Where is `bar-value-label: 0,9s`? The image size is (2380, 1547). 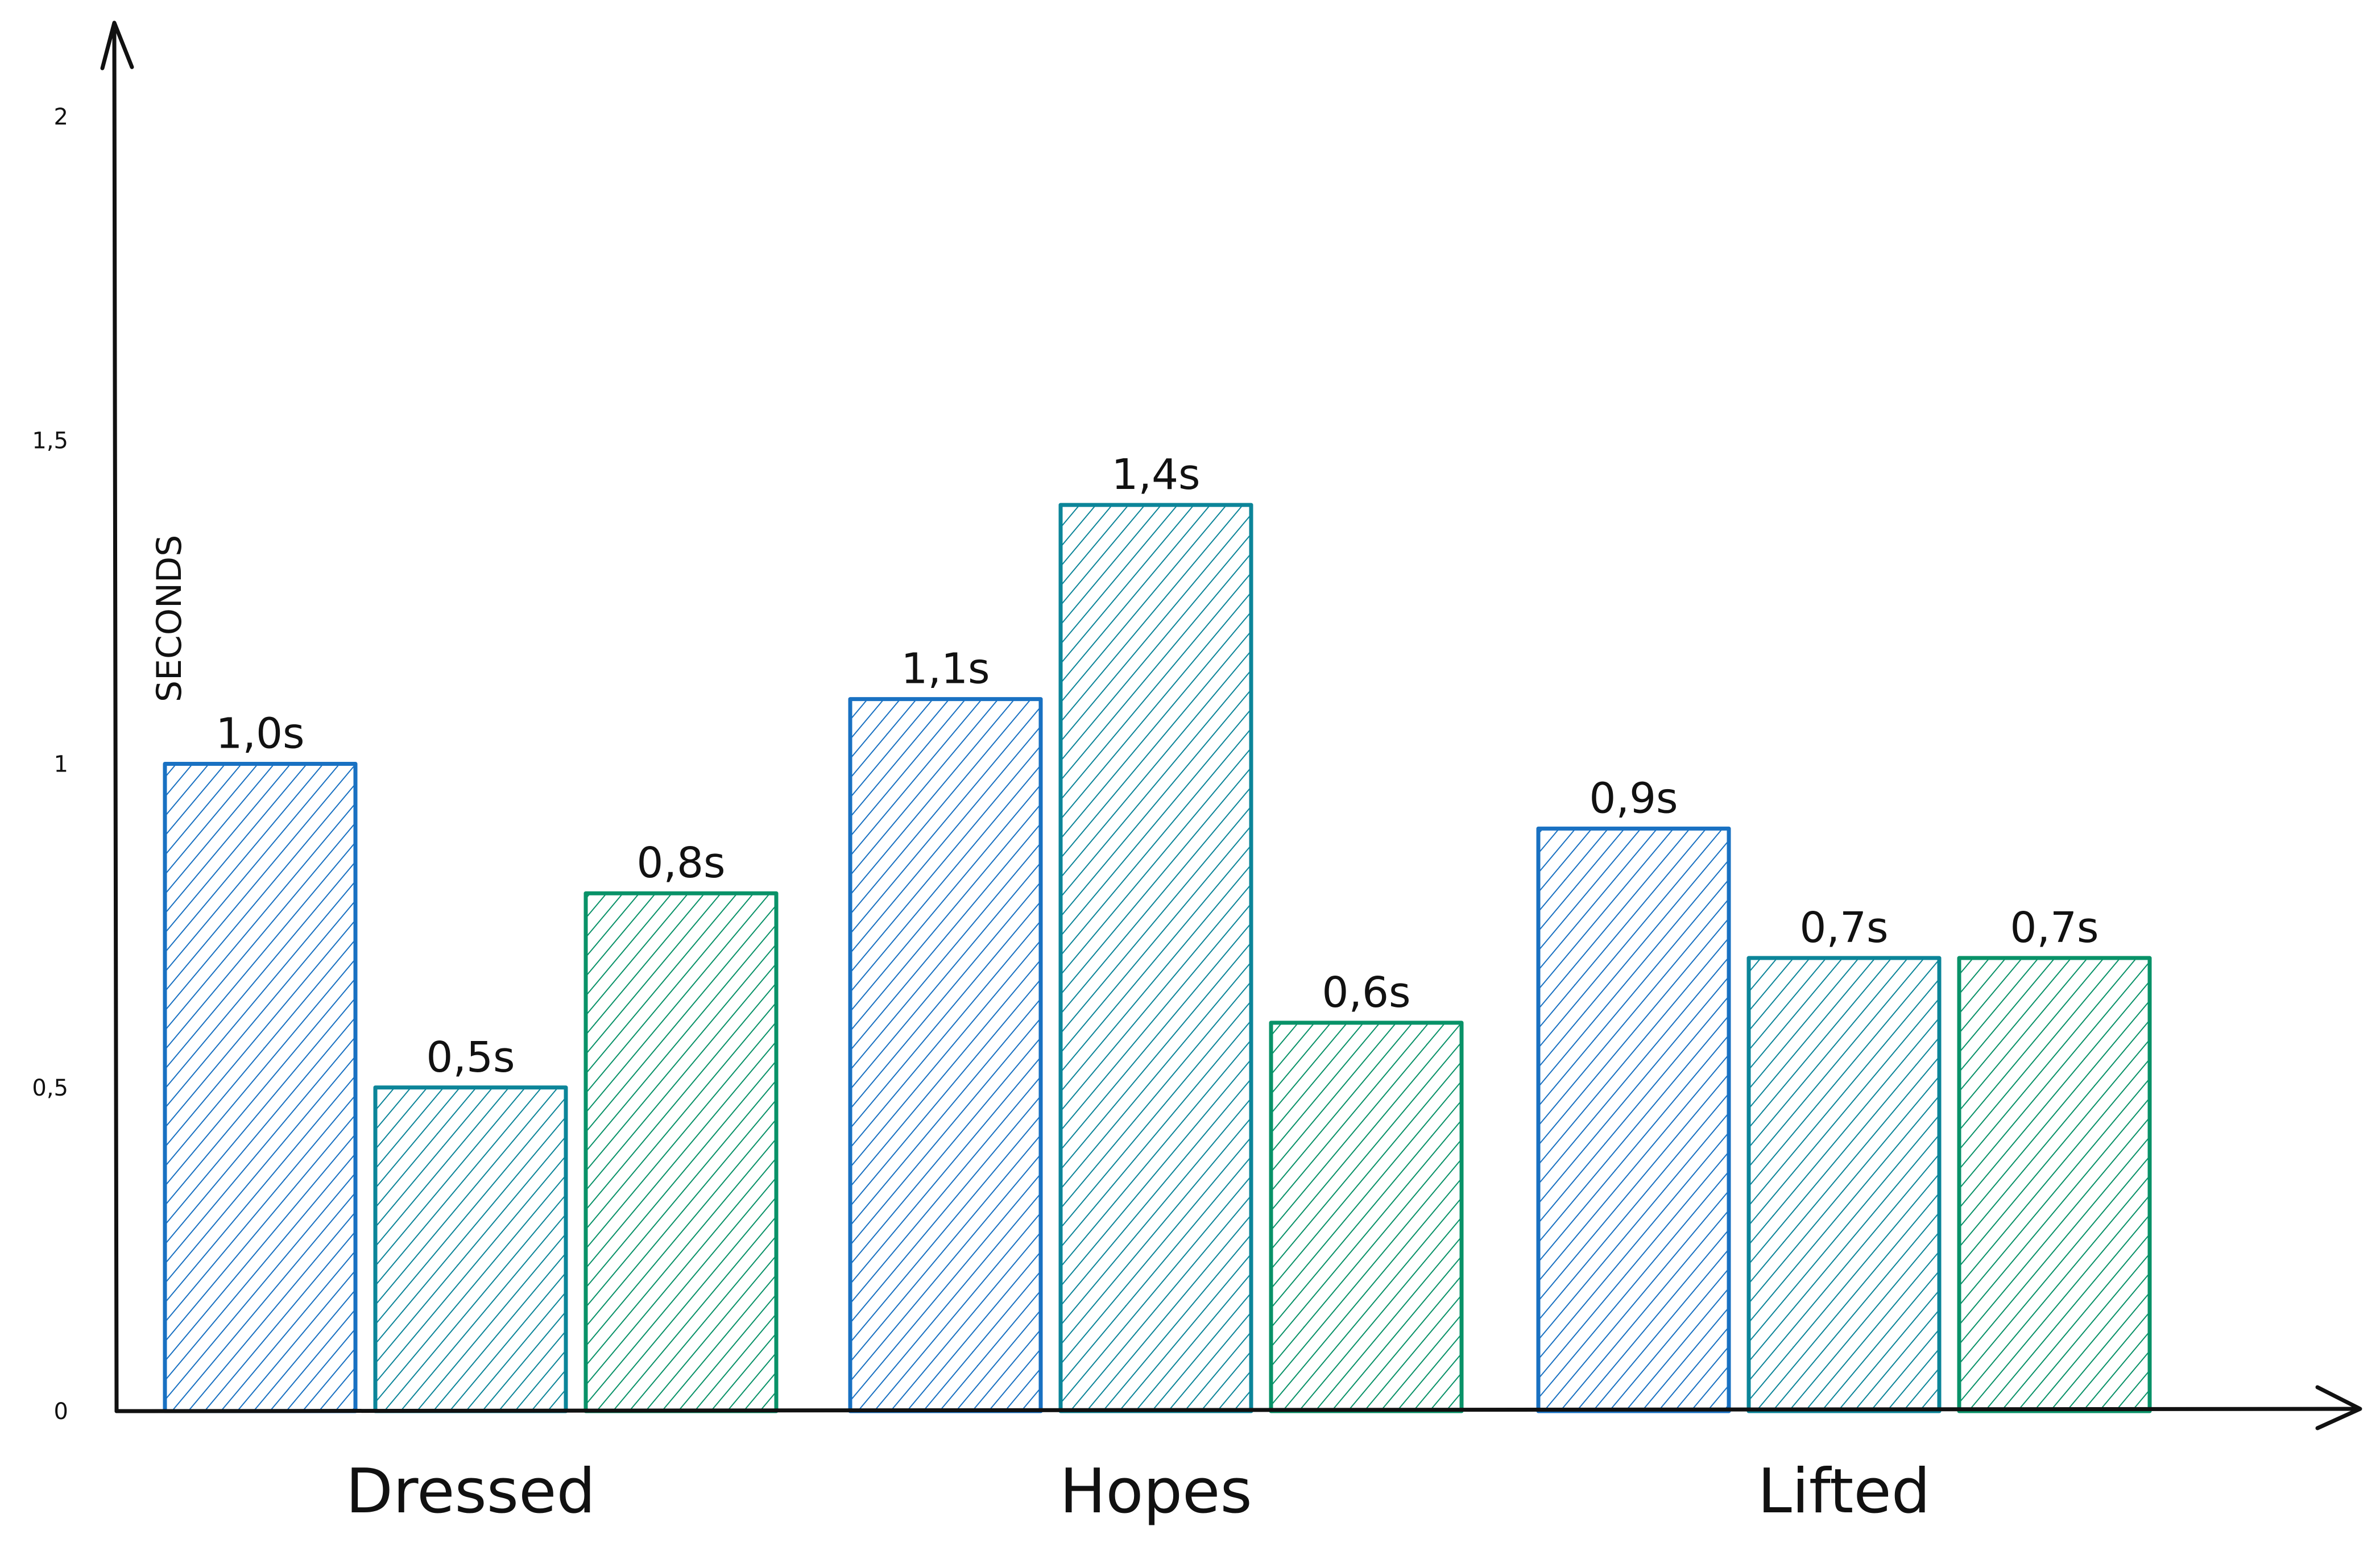
bar-value-label: 0,9s is located at coordinates (1633, 798).